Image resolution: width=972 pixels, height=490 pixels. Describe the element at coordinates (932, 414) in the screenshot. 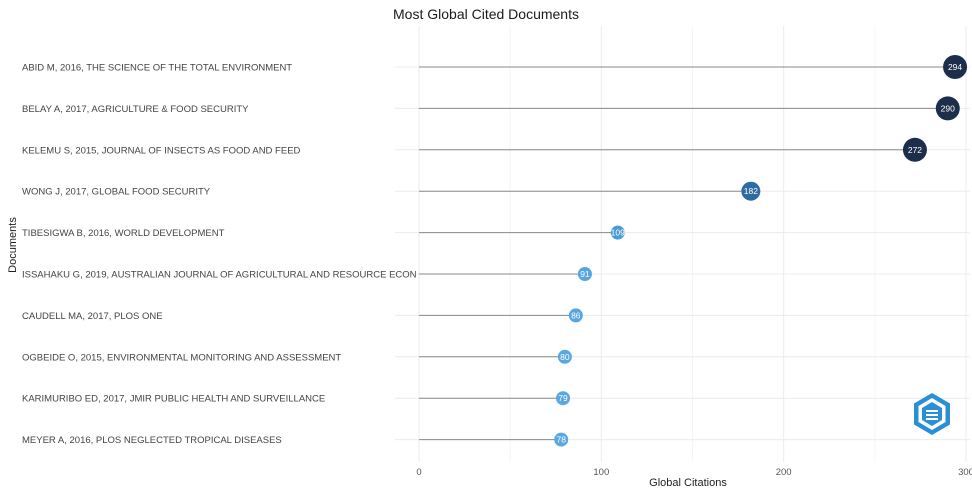

I see `bibliometrix-logo-icon` at that location.